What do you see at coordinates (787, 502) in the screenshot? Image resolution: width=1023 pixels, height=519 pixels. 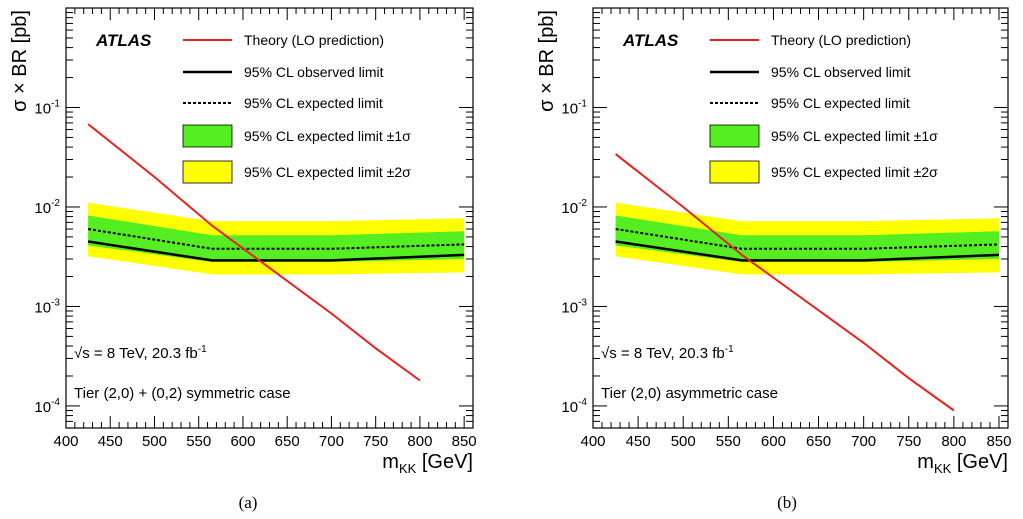 I see `panel-caption: (b)` at bounding box center [787, 502].